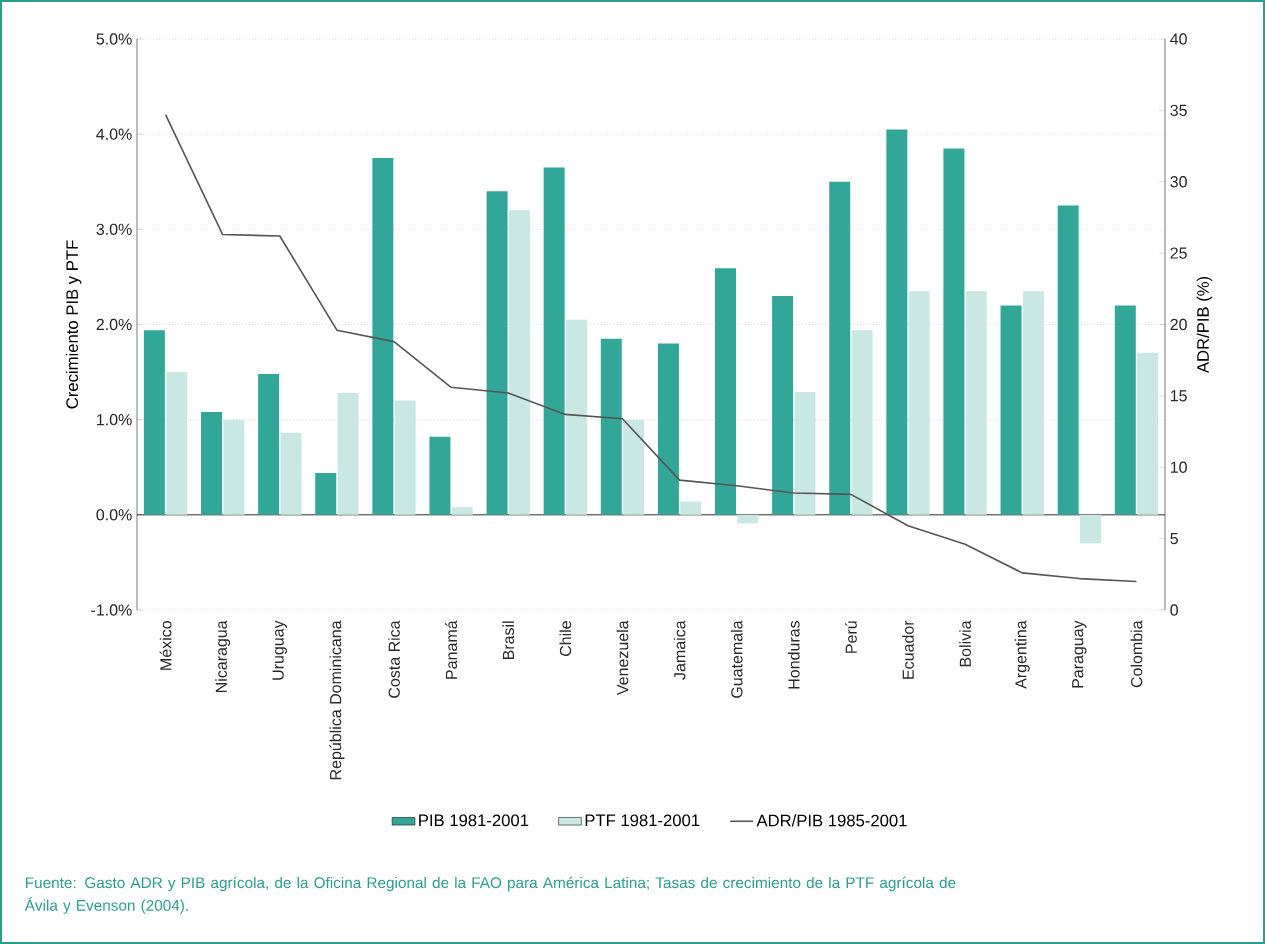  What do you see at coordinates (1178, 253) in the screenshot?
I see `y2-tick-label: 25` at bounding box center [1178, 253].